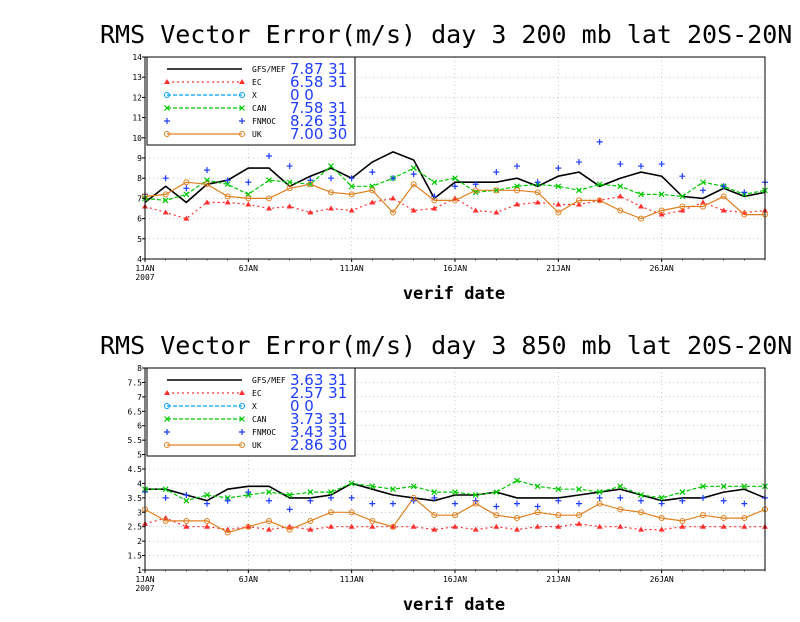 The height and width of the screenshot is (622, 800). I want to click on legend-label-ec: EC, so click(257, 393).